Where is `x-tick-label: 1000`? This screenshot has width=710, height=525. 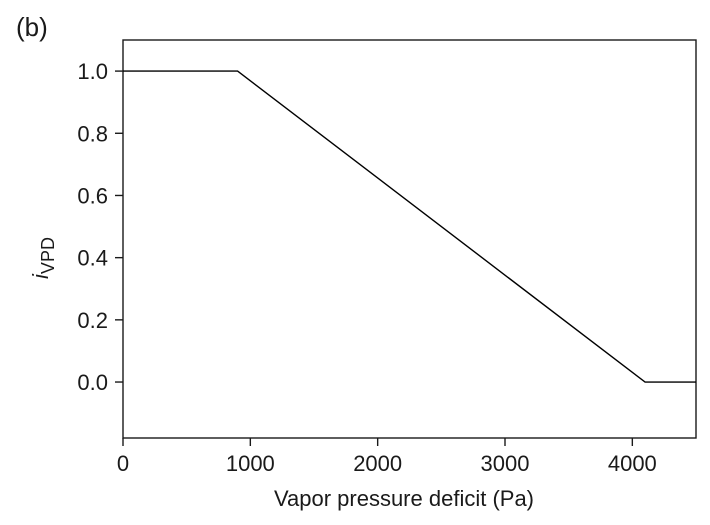 x-tick-label: 1000 is located at coordinates (250, 463).